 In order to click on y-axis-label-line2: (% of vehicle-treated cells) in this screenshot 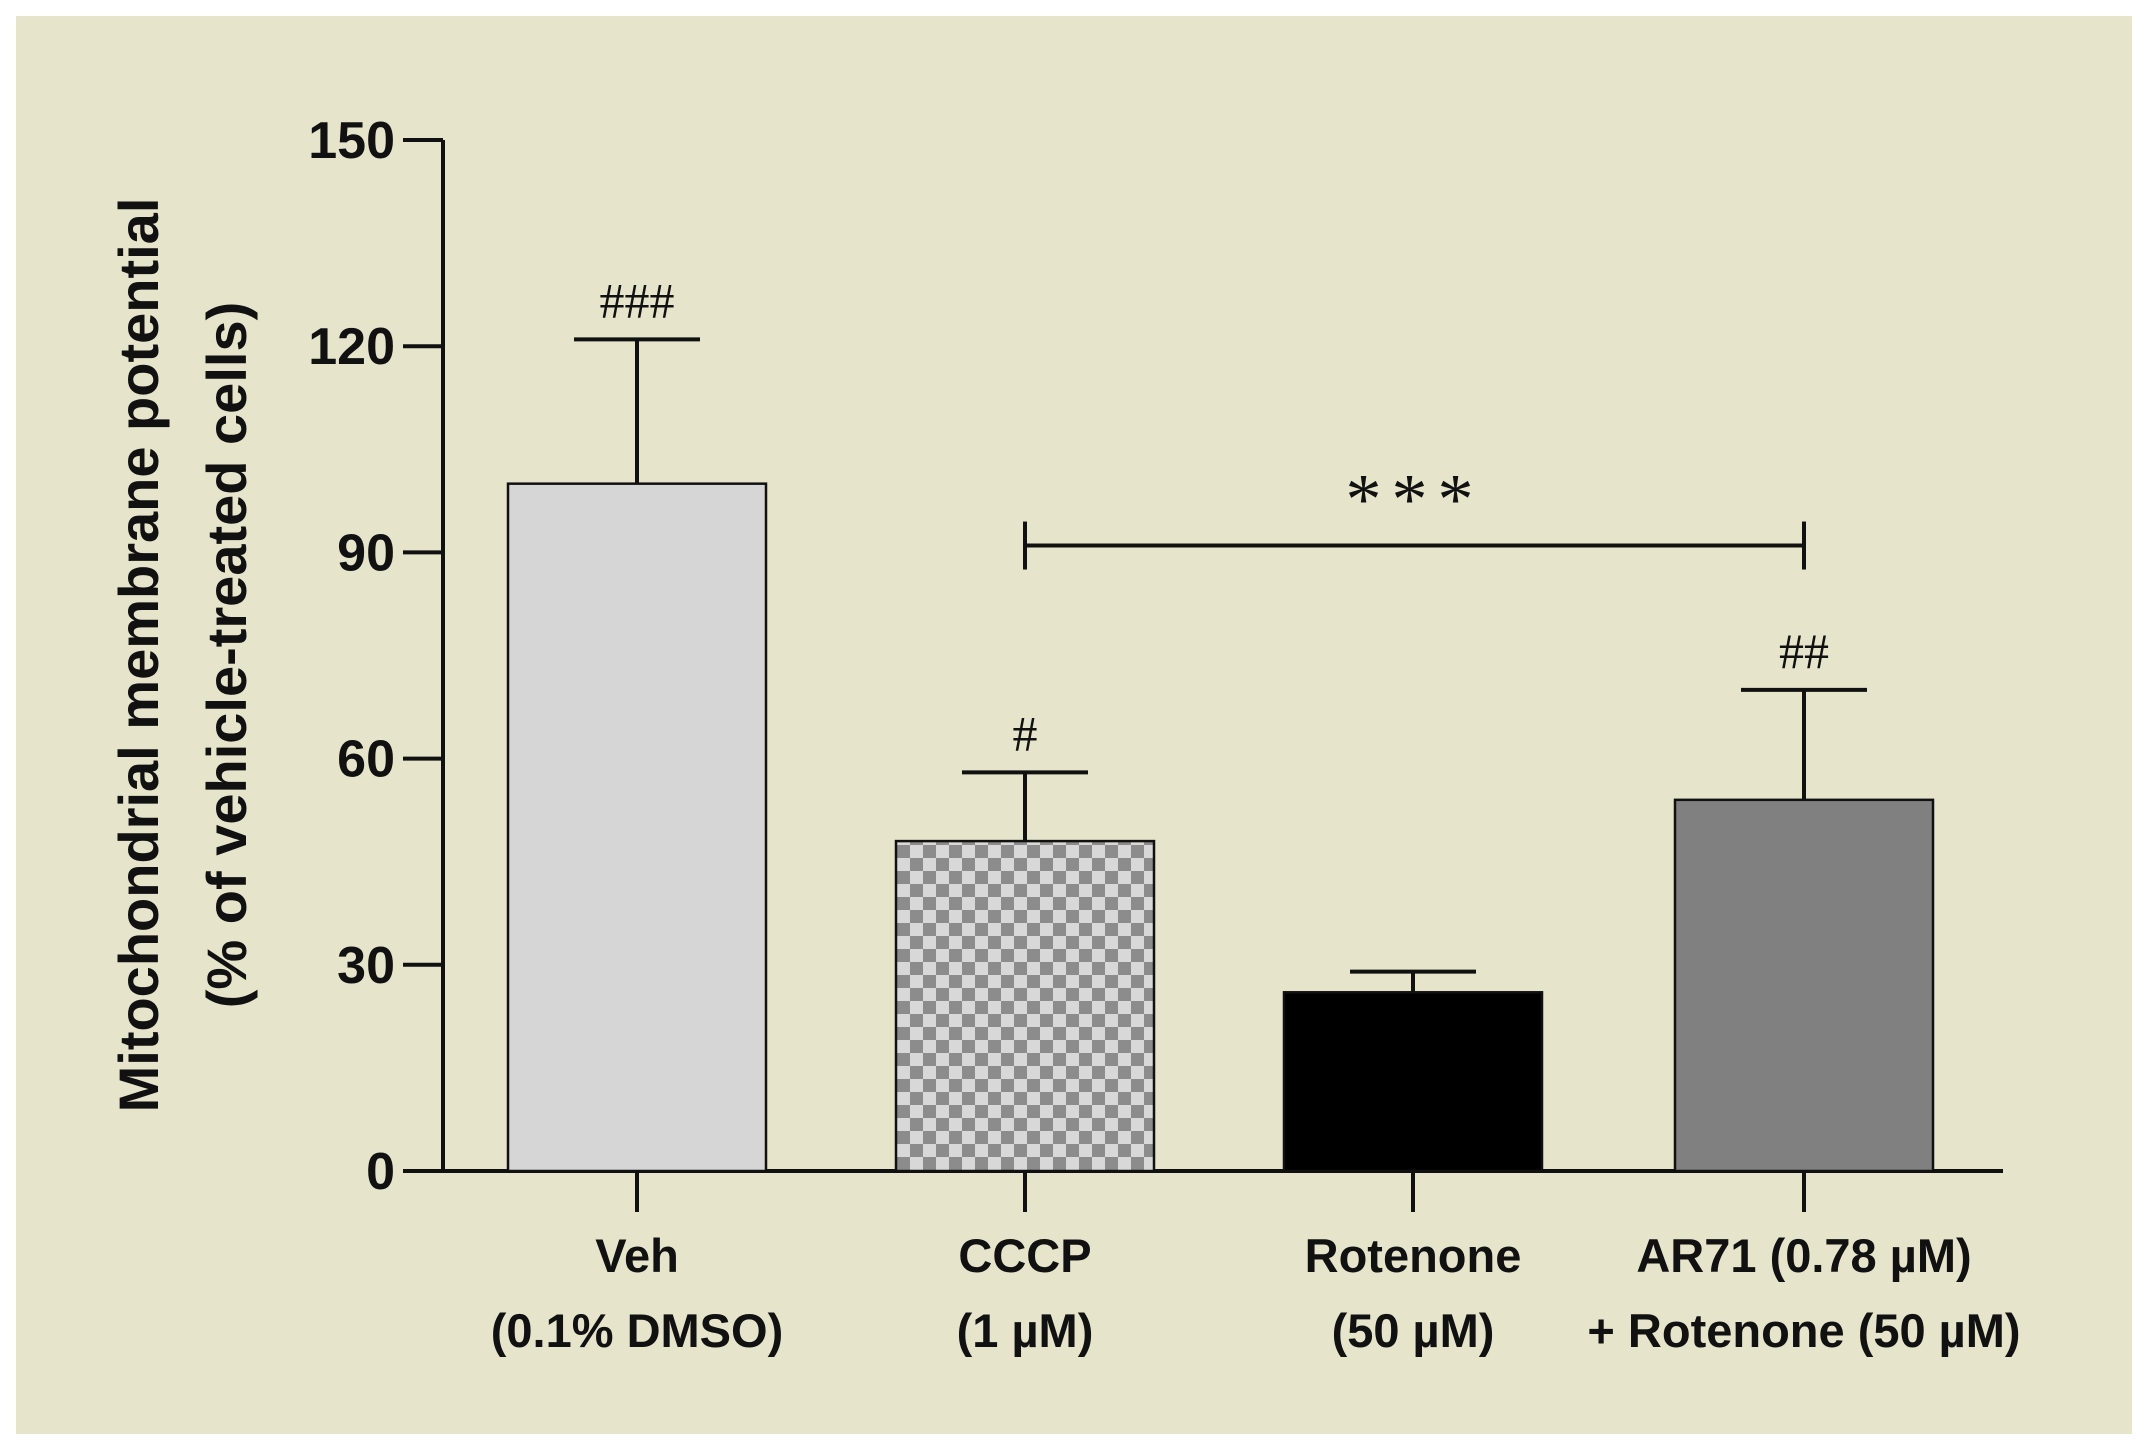, I will do `click(226, 655)`.